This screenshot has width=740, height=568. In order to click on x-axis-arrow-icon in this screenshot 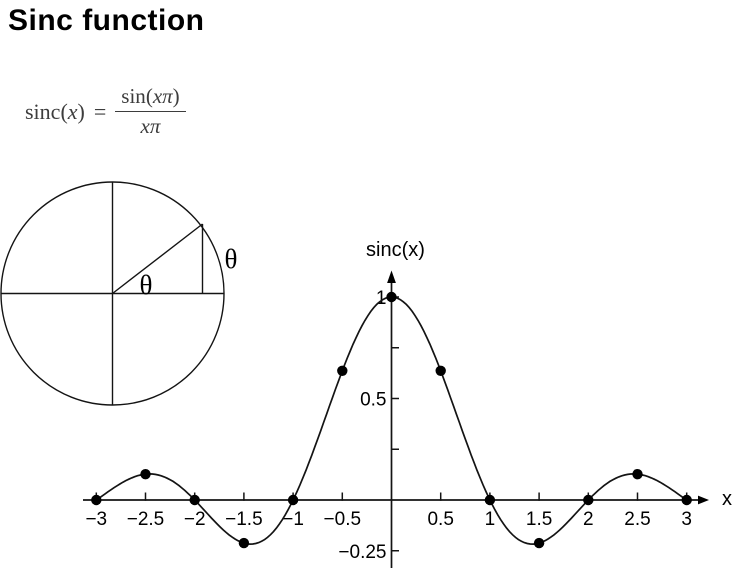, I will do `click(703, 500)`.